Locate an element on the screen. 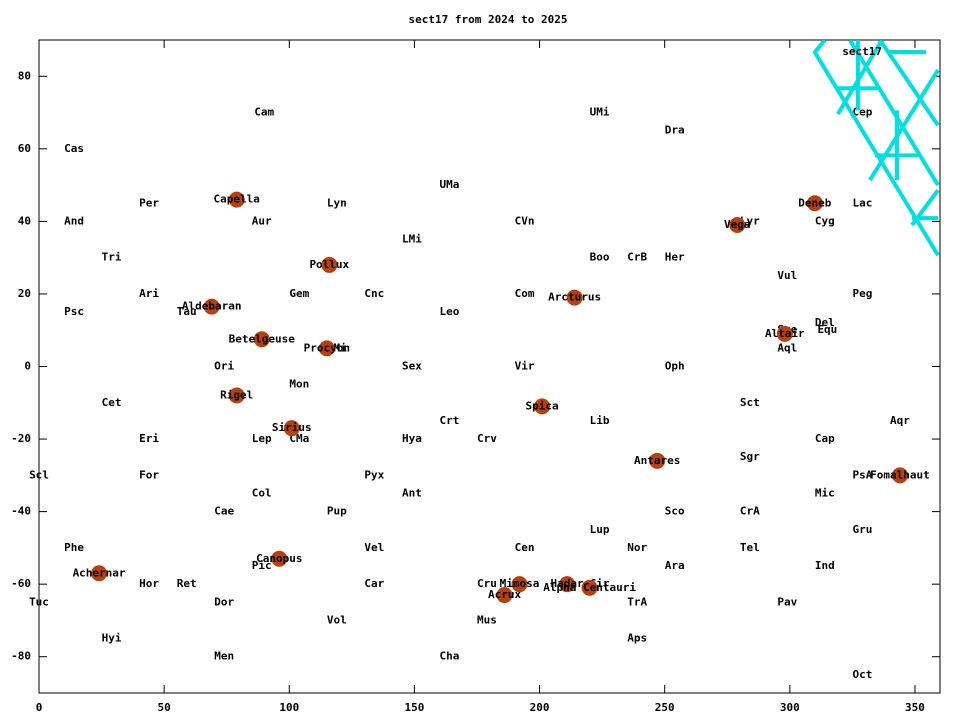  chart-title: sect17 from 2024 to 2025 is located at coordinates (488, 19).